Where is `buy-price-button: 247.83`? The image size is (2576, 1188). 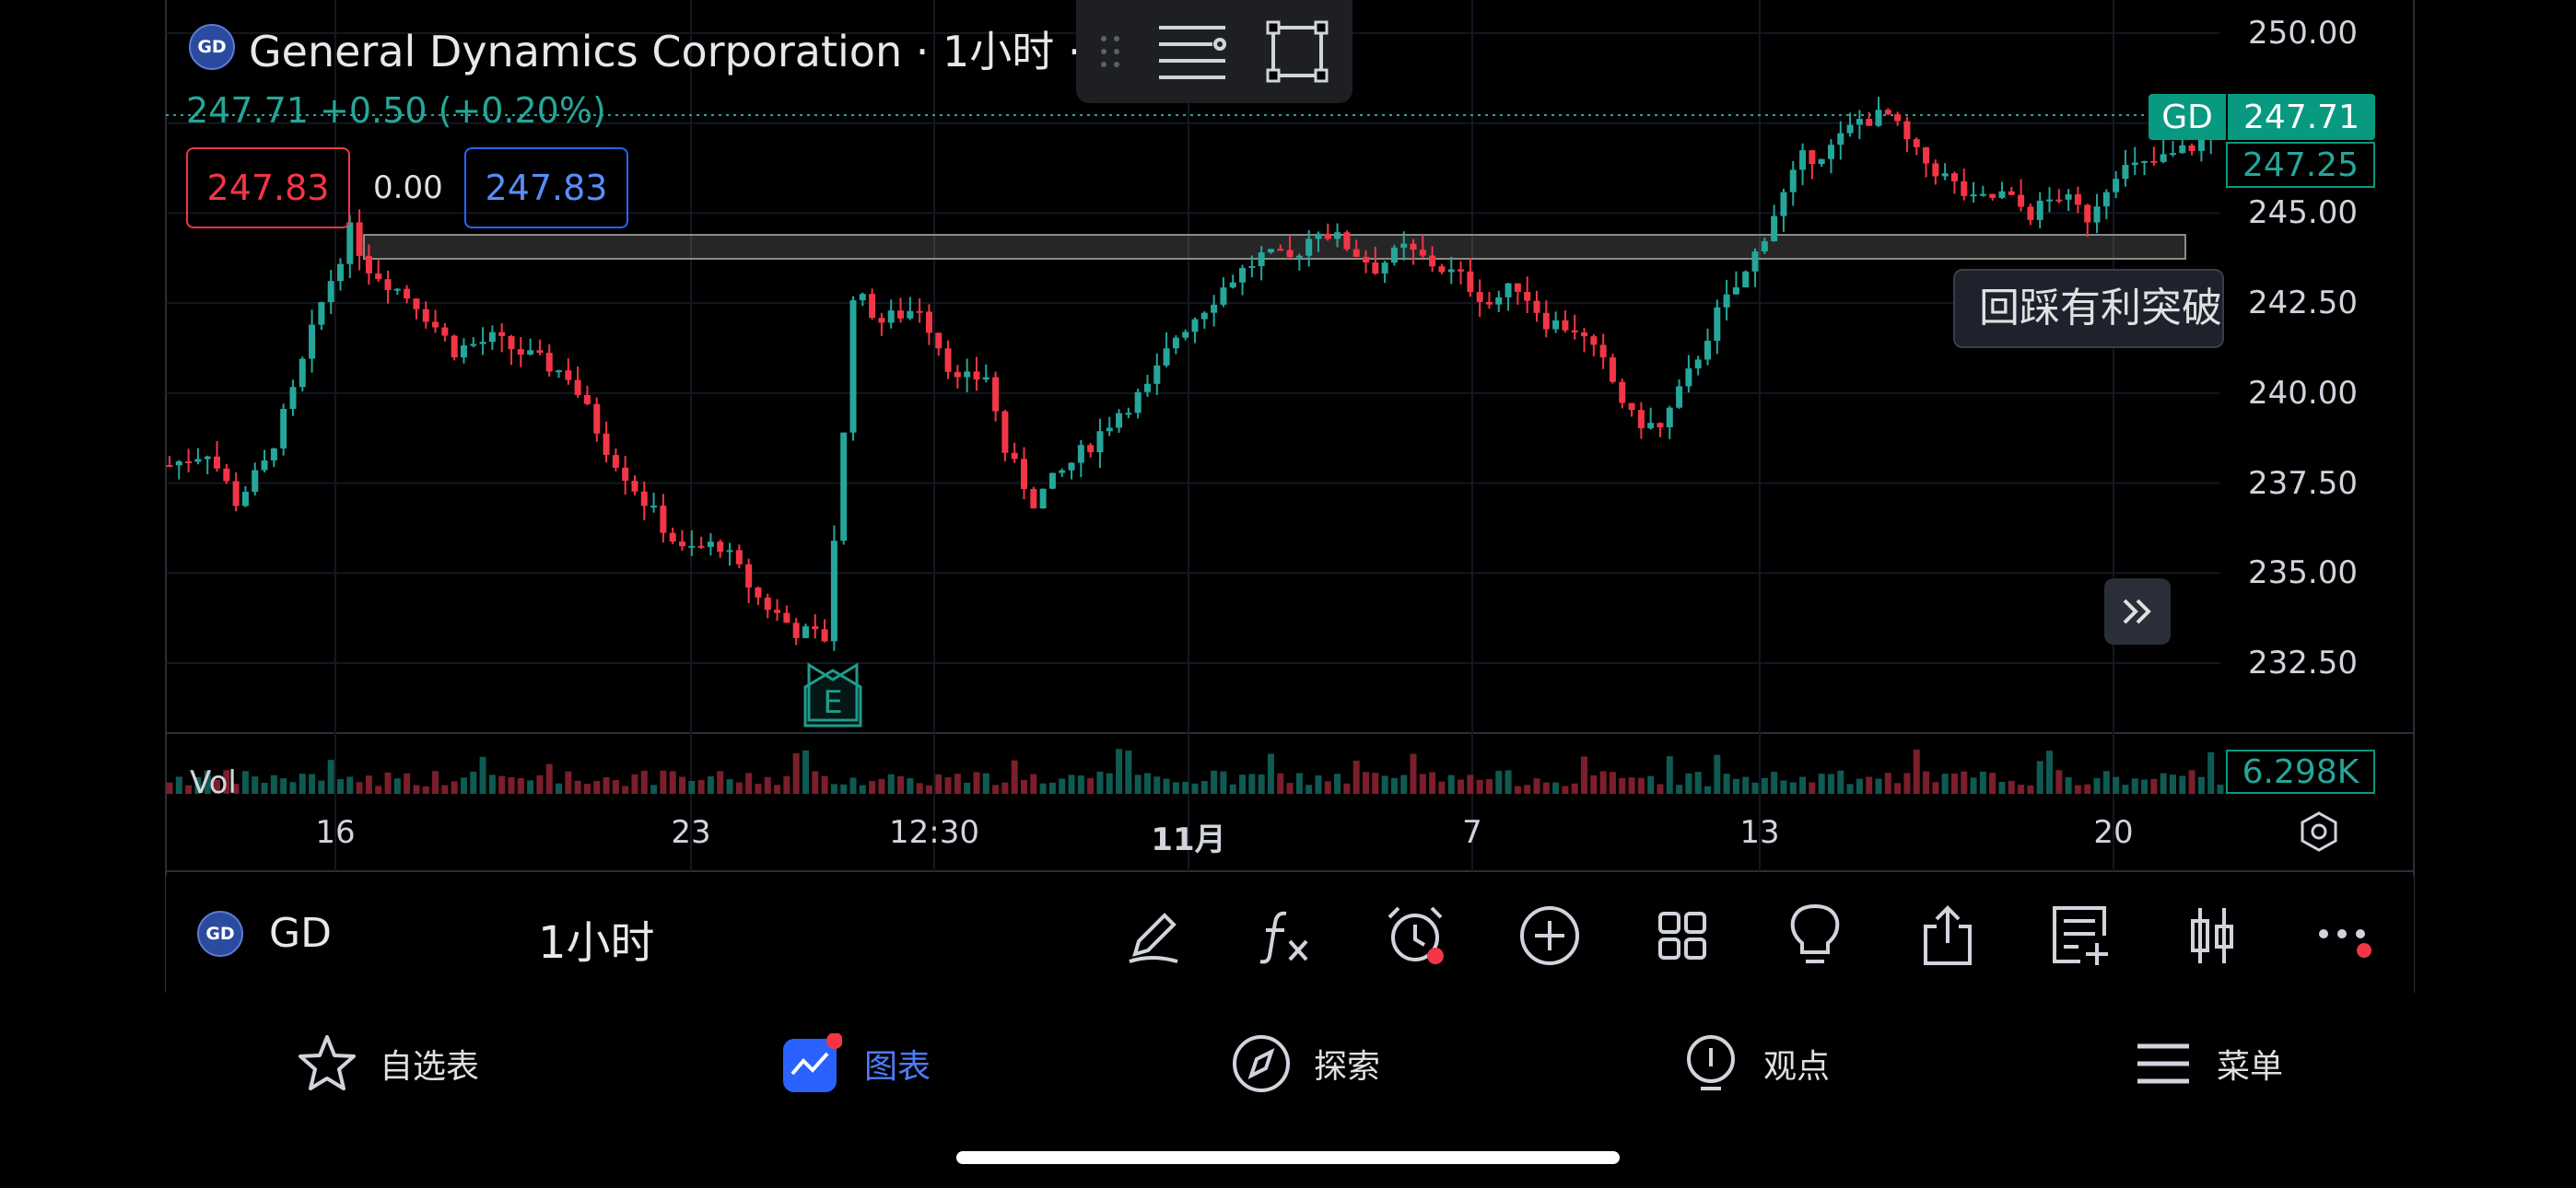
buy-price-button: 247.83 is located at coordinates (546, 187).